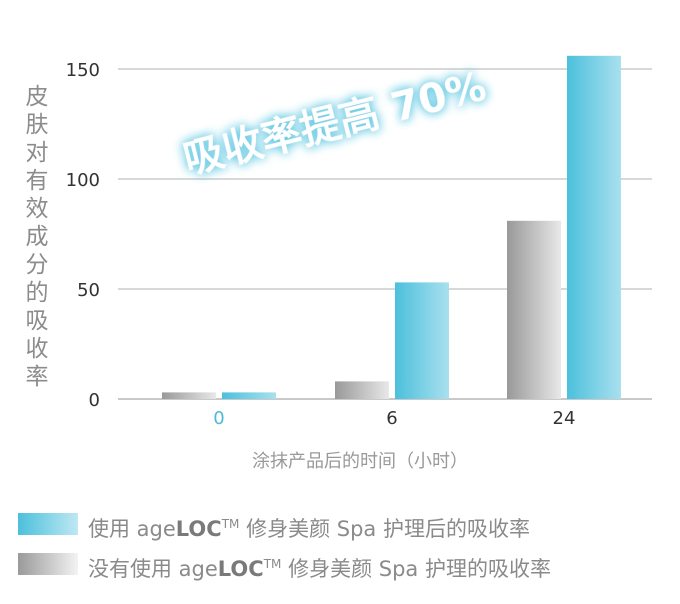  I want to click on y-tick-label: 150, so click(83, 70).